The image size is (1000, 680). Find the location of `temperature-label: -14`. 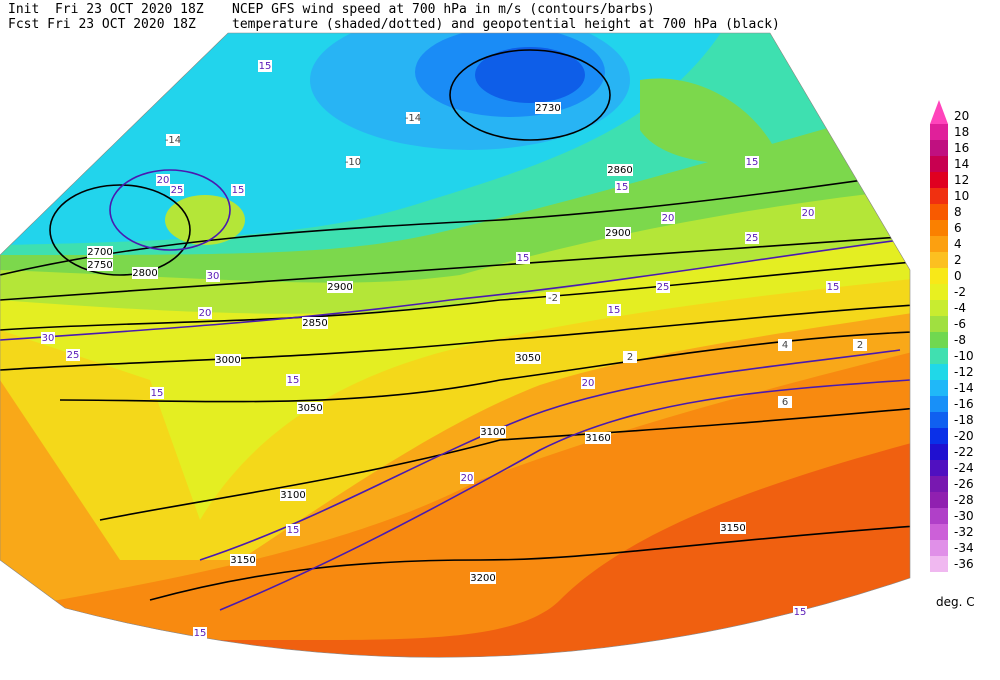

temperature-label: -14 is located at coordinates (413, 118).